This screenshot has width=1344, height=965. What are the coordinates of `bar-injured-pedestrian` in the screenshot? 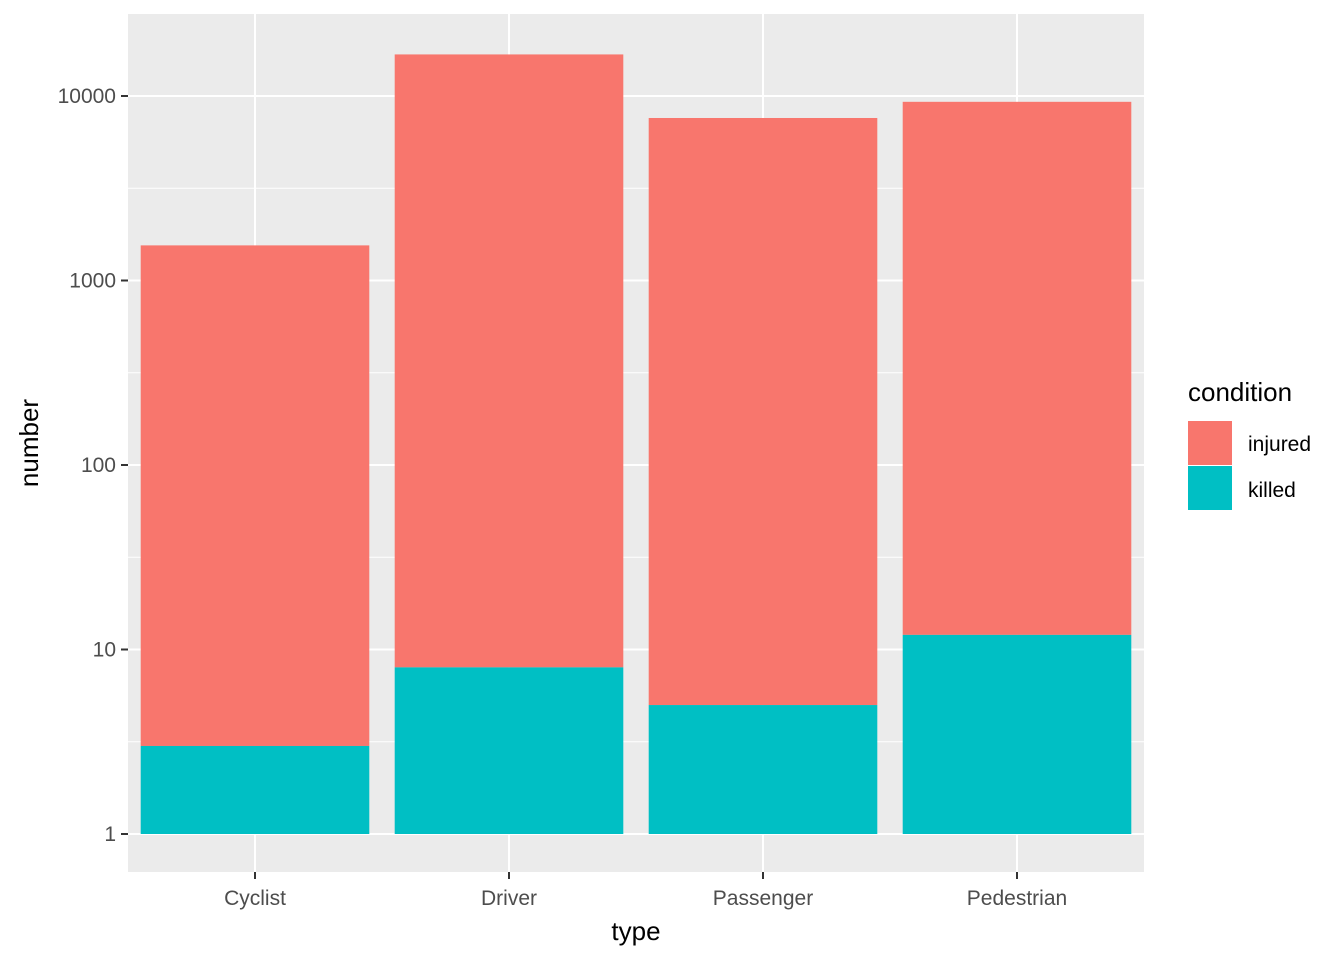 It's located at (1017, 368).